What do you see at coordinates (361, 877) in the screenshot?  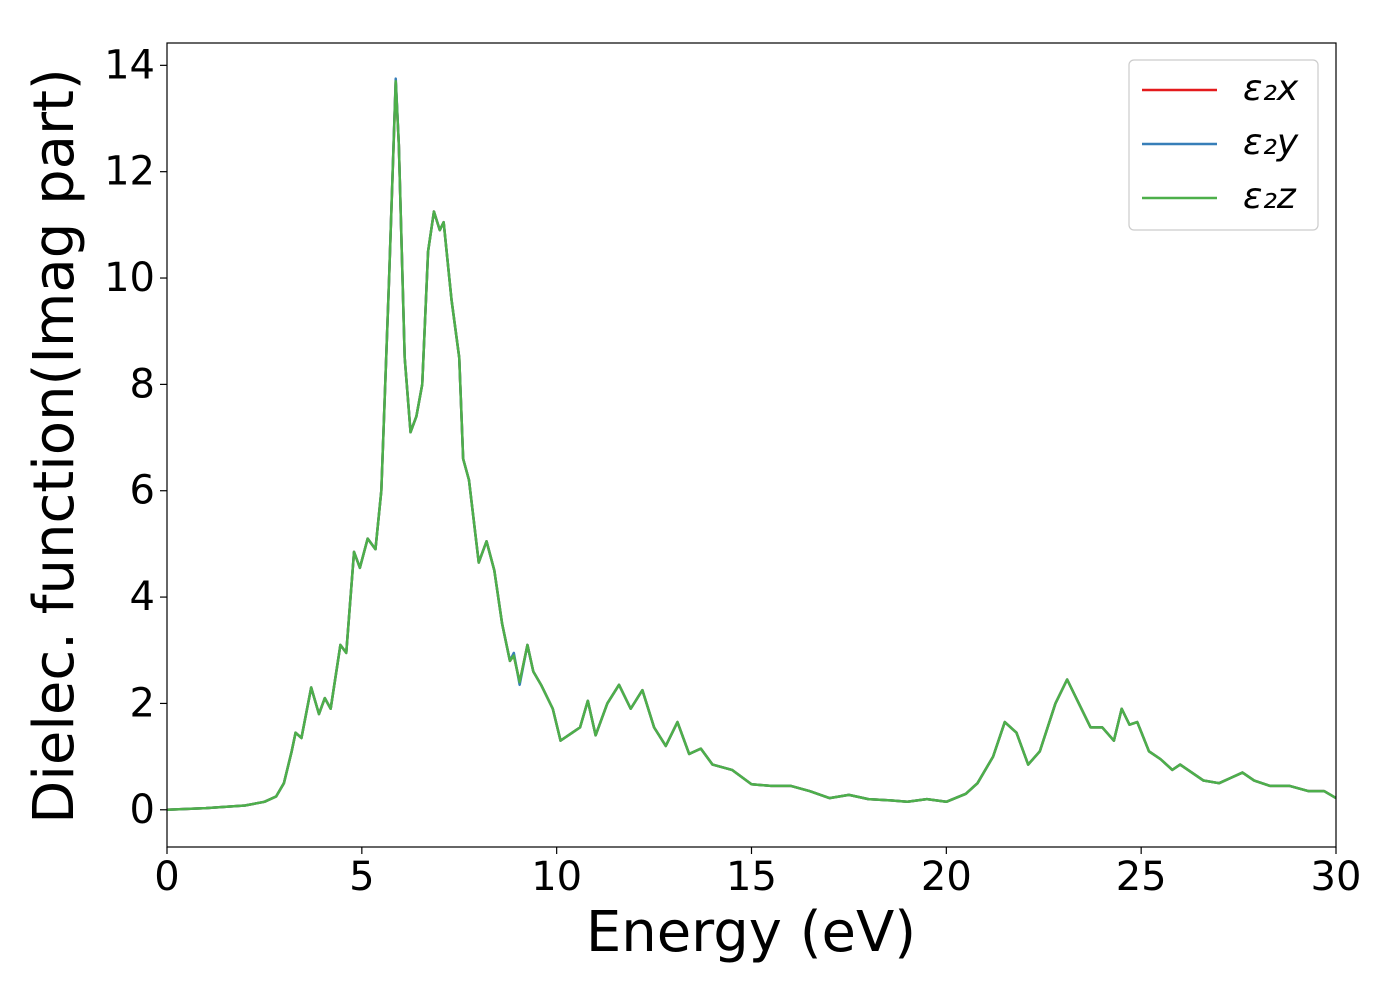 I see `x-tick-label: 5` at bounding box center [361, 877].